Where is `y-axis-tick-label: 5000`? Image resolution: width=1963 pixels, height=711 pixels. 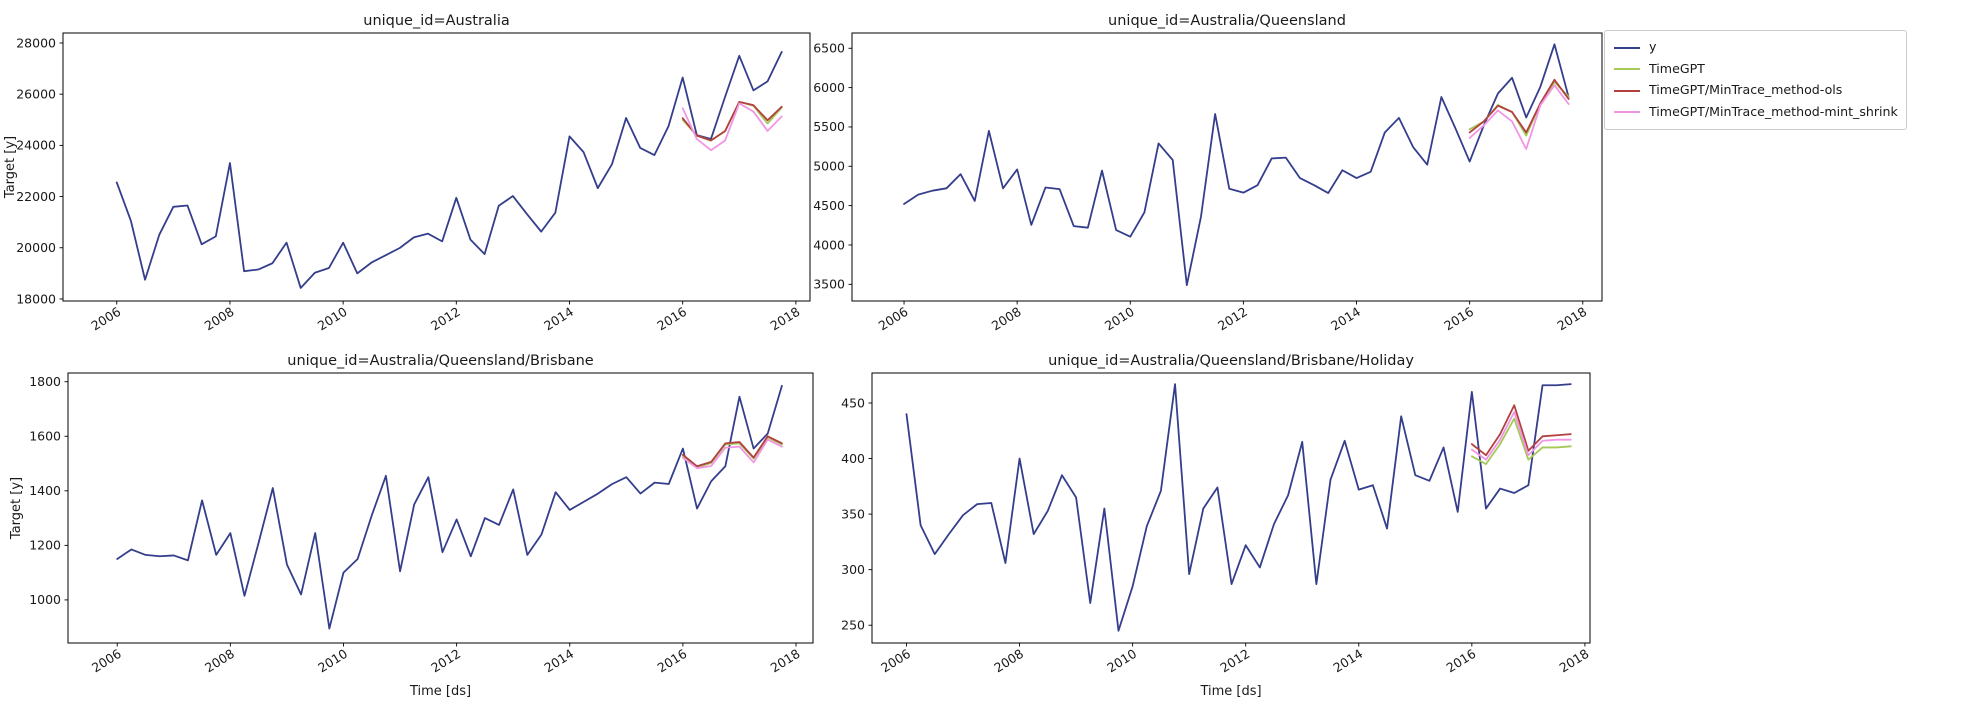
y-axis-tick-label: 5000 is located at coordinates (829, 166).